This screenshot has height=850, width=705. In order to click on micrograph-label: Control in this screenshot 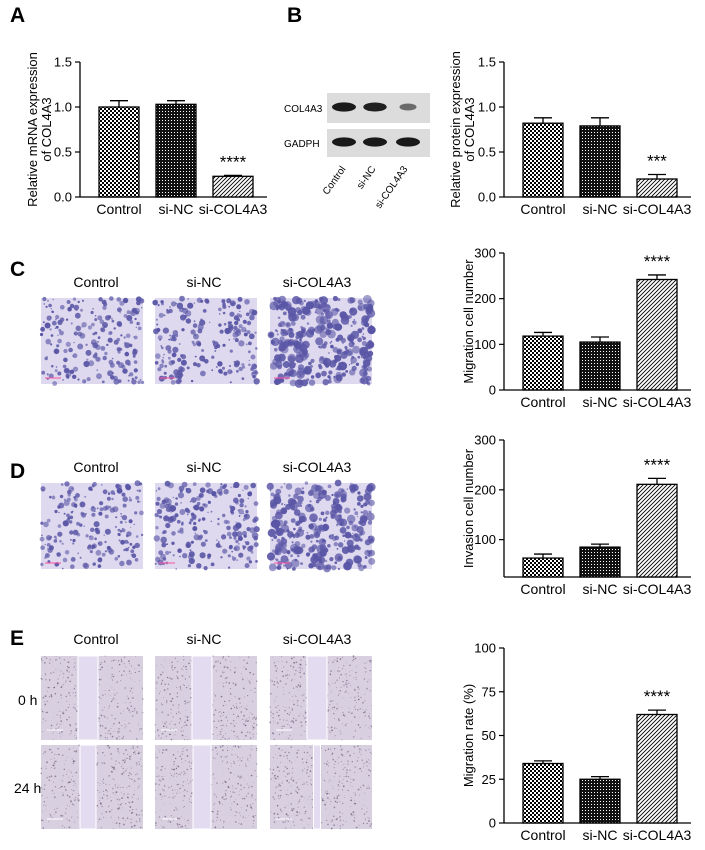, I will do `click(95, 282)`.